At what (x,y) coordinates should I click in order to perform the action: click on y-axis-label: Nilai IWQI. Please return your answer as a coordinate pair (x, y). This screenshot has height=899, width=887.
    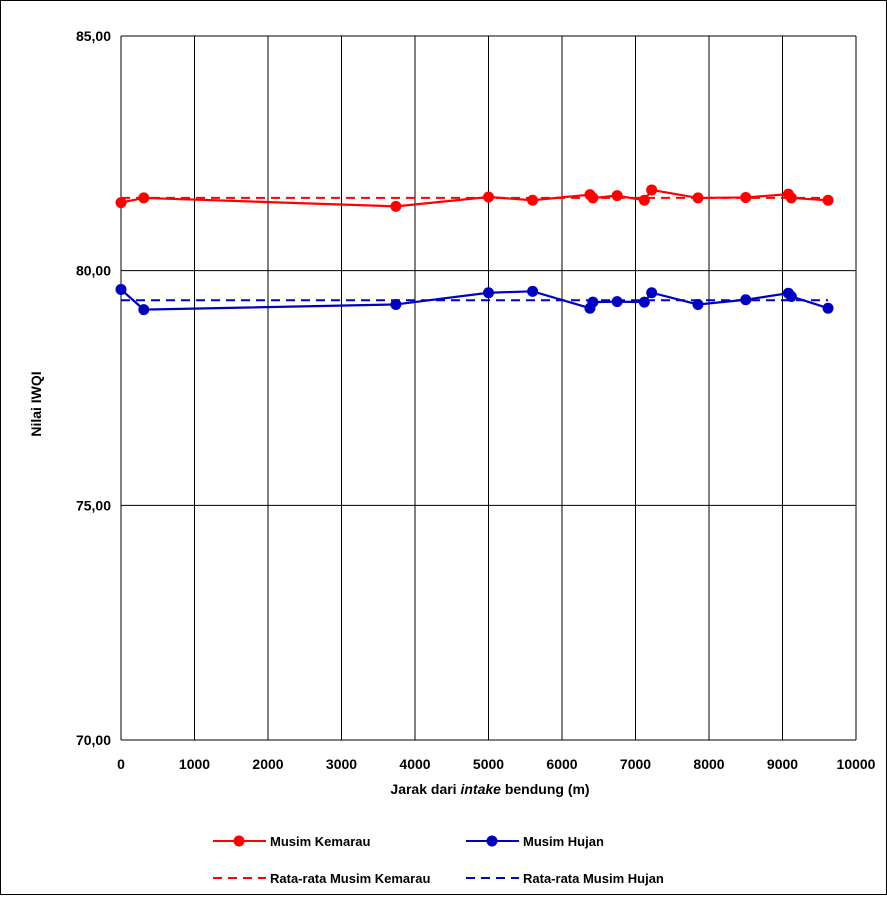
    Looking at the image, I should click on (36, 403).